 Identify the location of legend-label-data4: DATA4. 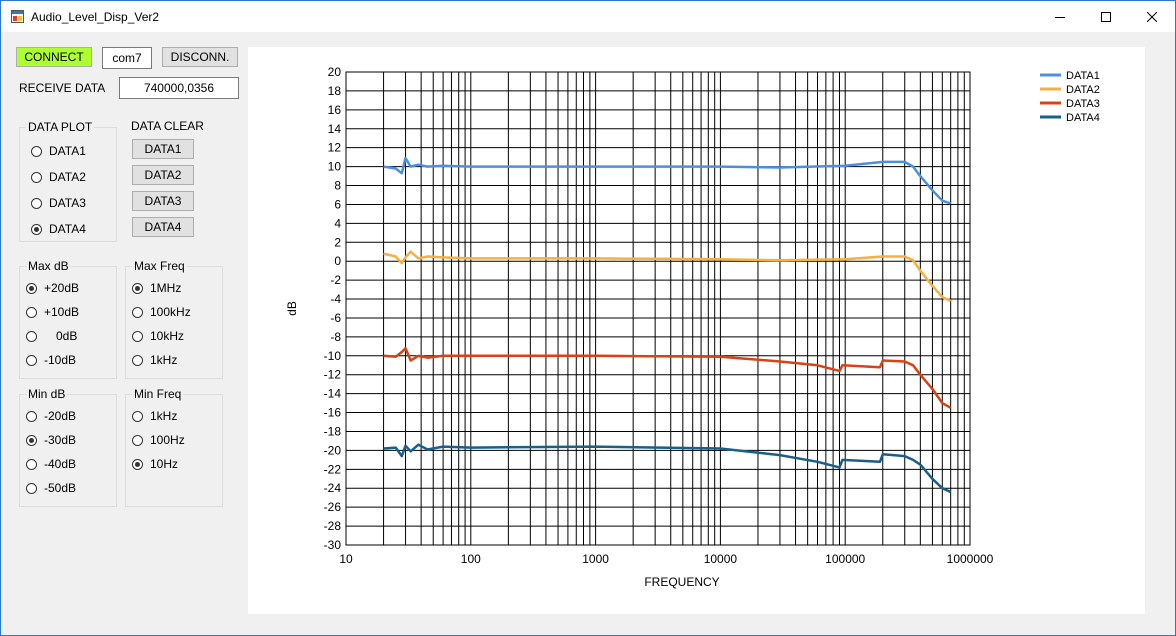
(1083, 118).